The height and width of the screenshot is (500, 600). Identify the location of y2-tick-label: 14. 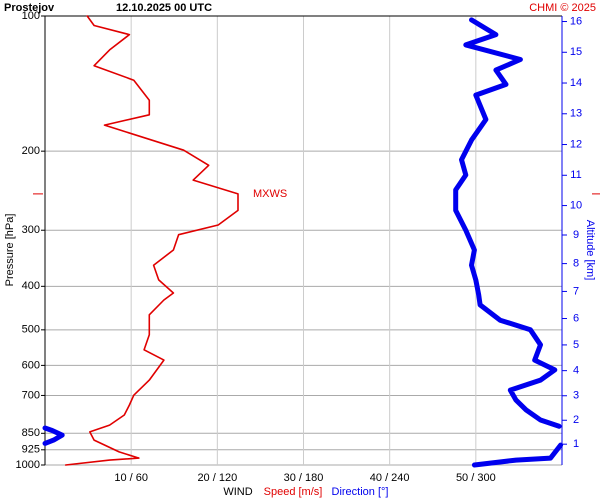
(576, 83).